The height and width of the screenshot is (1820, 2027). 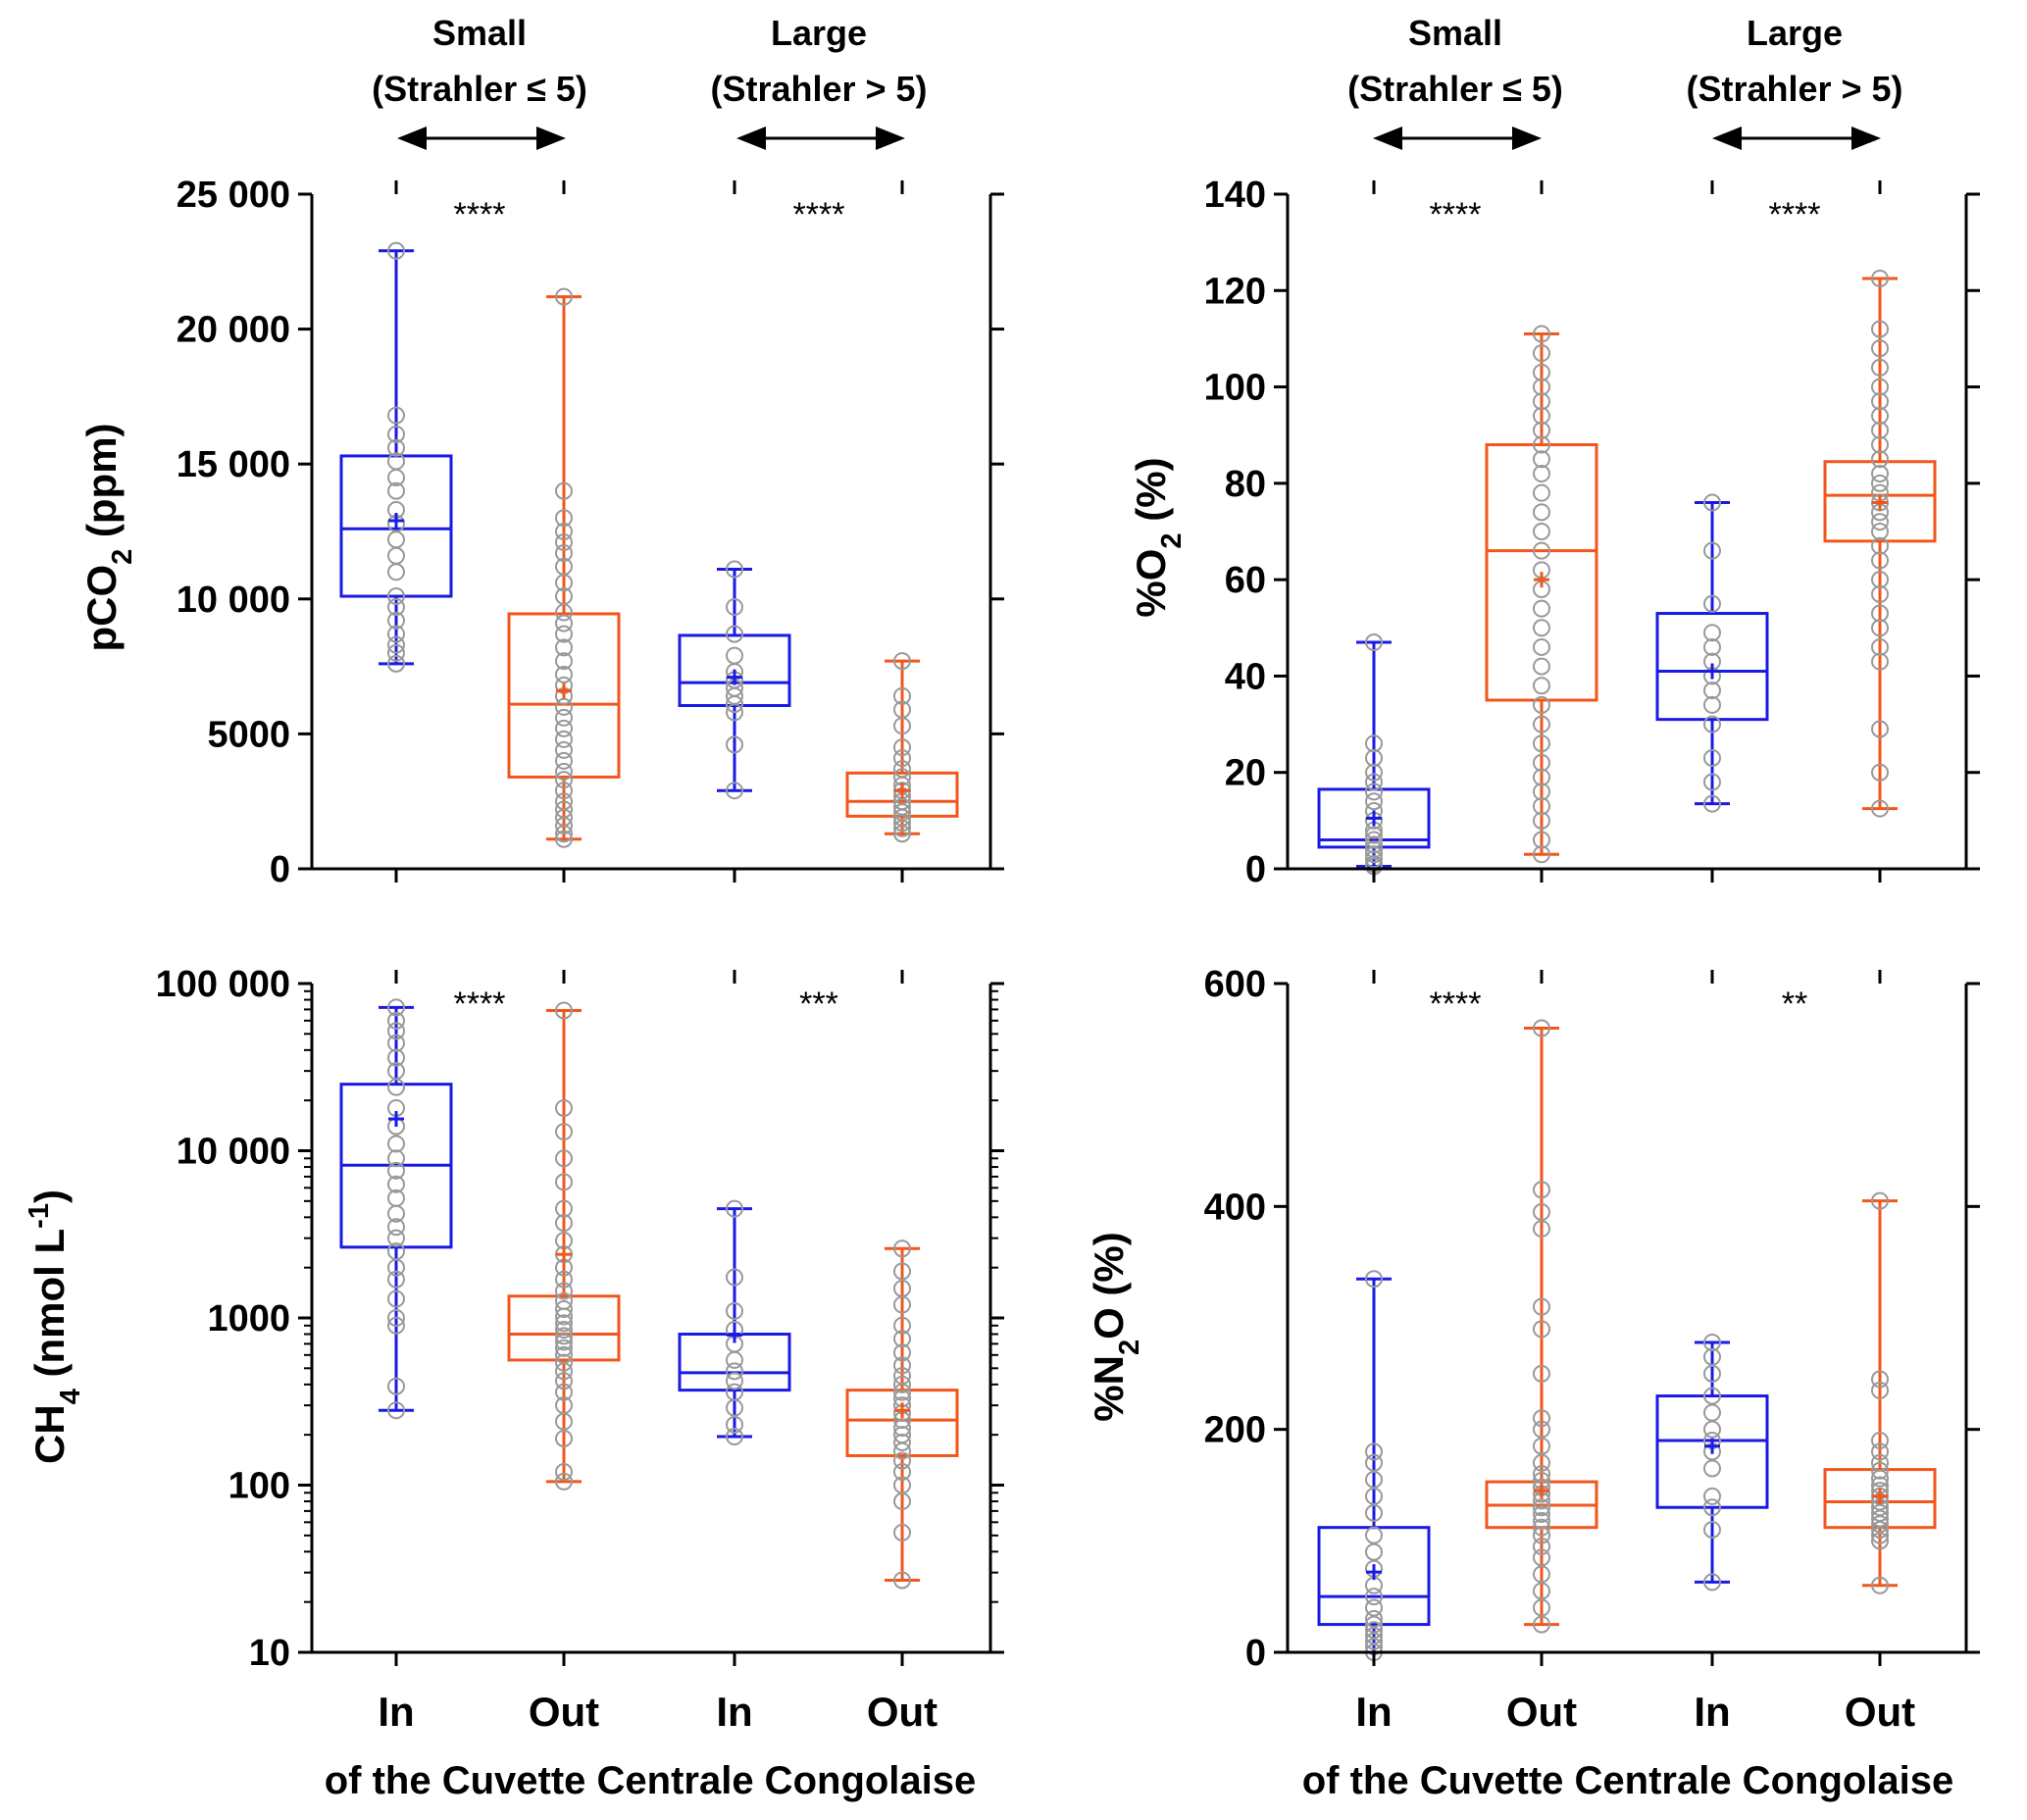 What do you see at coordinates (651, 1780) in the screenshot?
I see `x-axis-footer: of the Cuvette Centrale Congolaise` at bounding box center [651, 1780].